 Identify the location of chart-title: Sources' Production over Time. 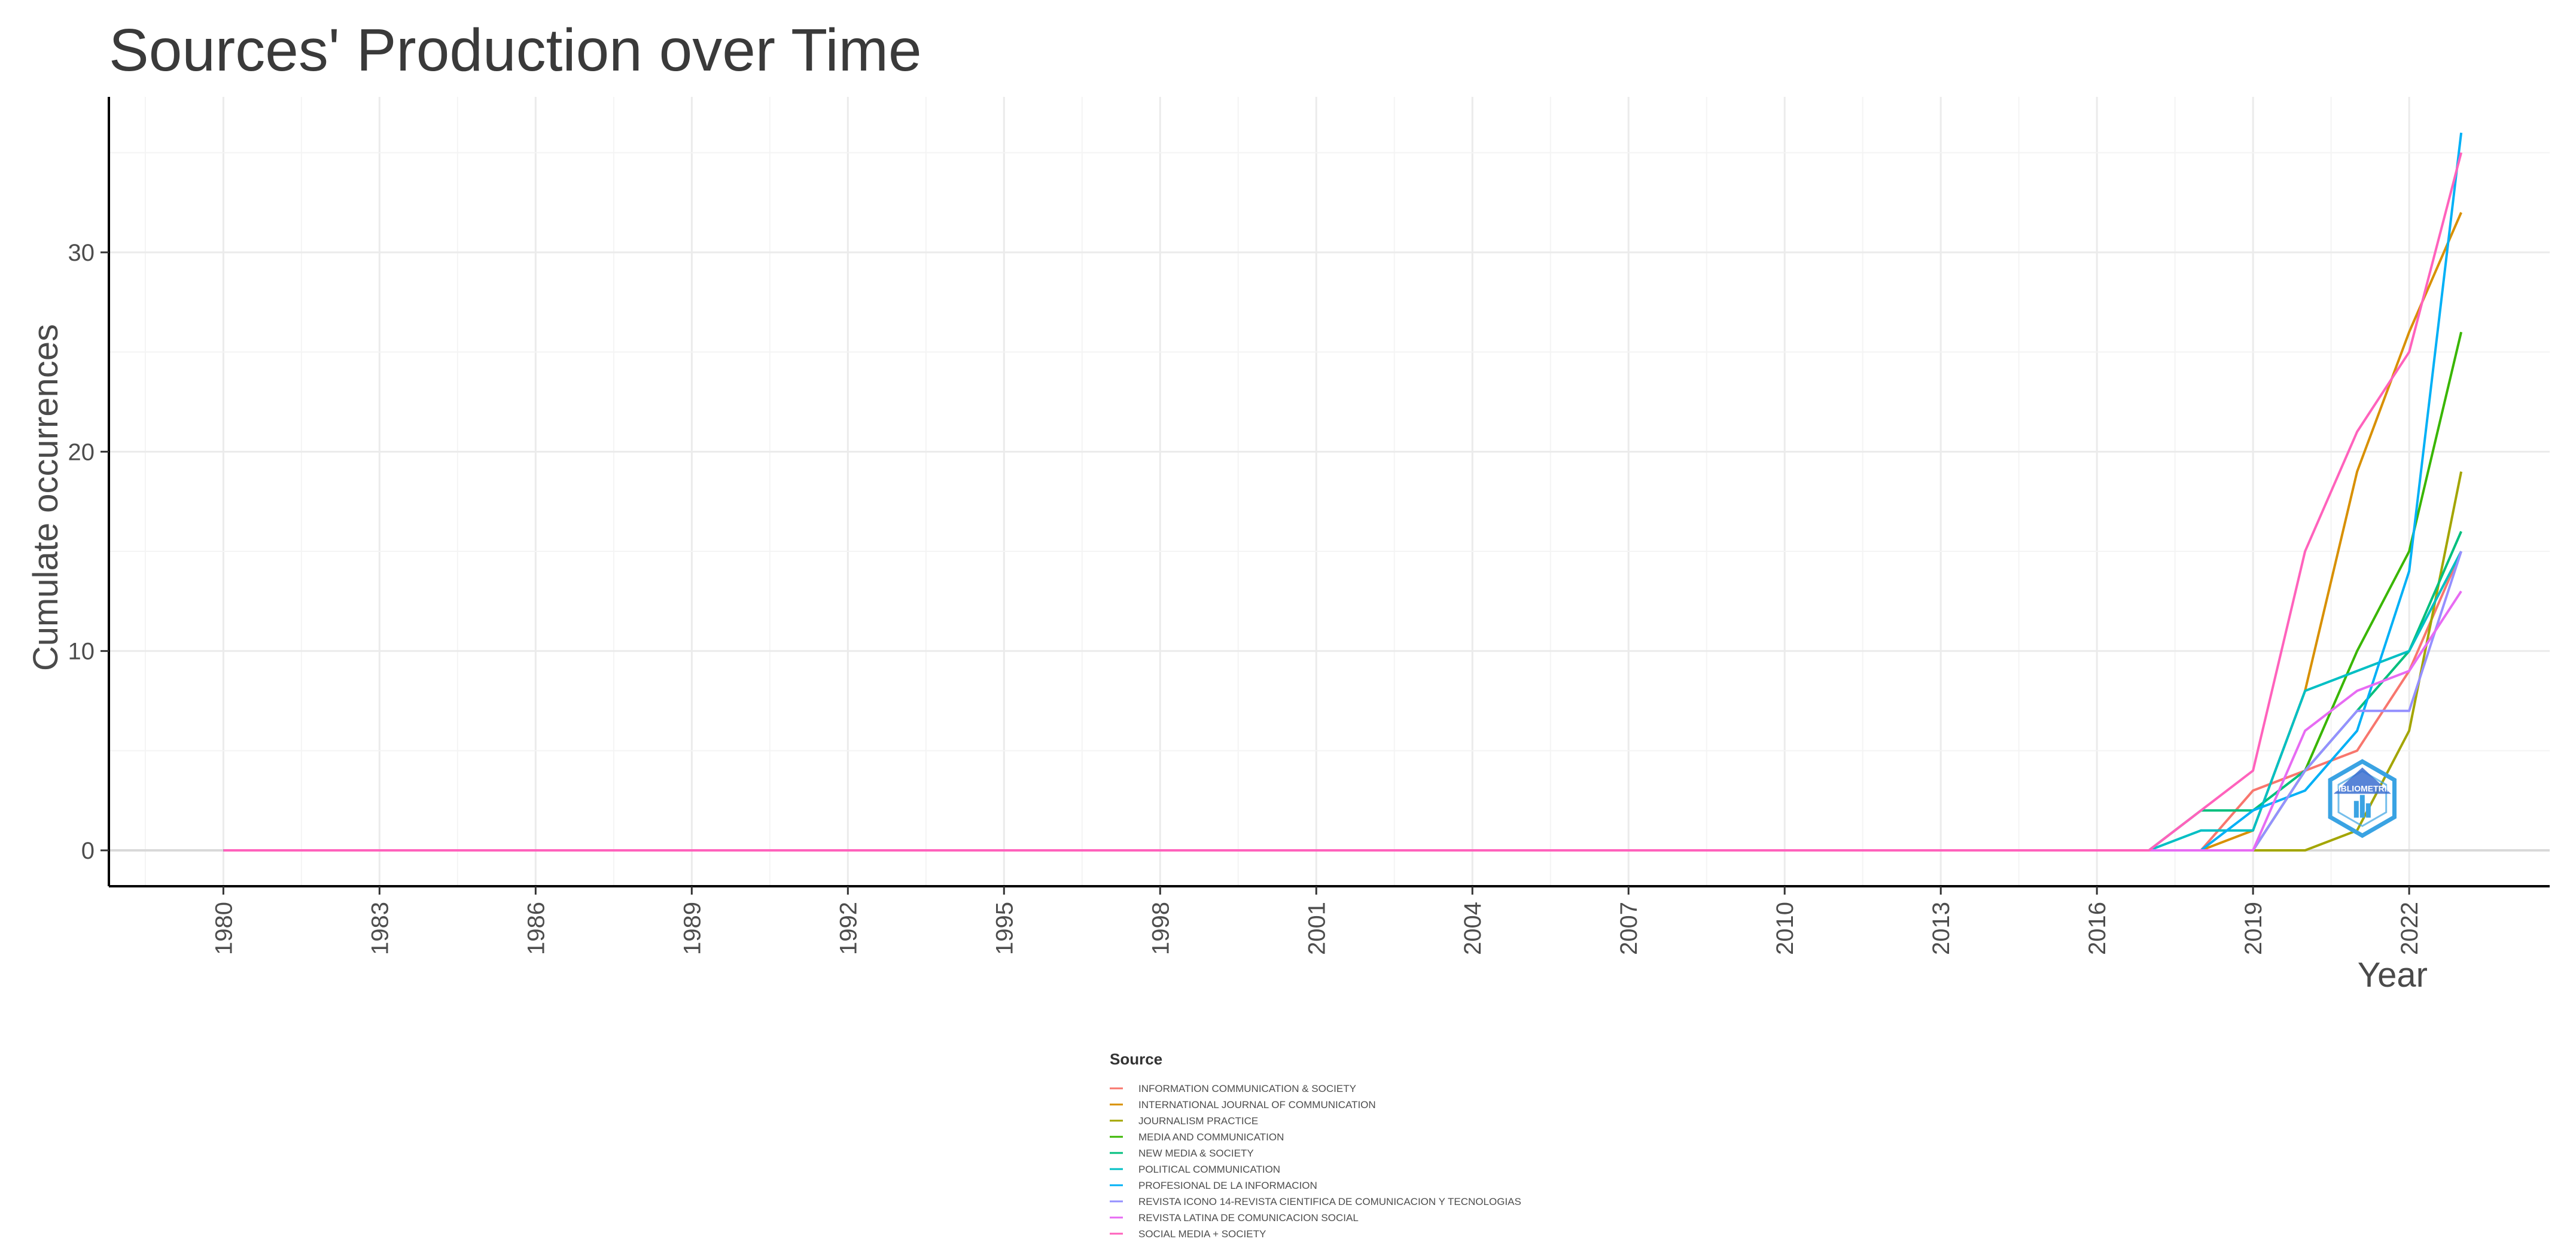
(515, 50).